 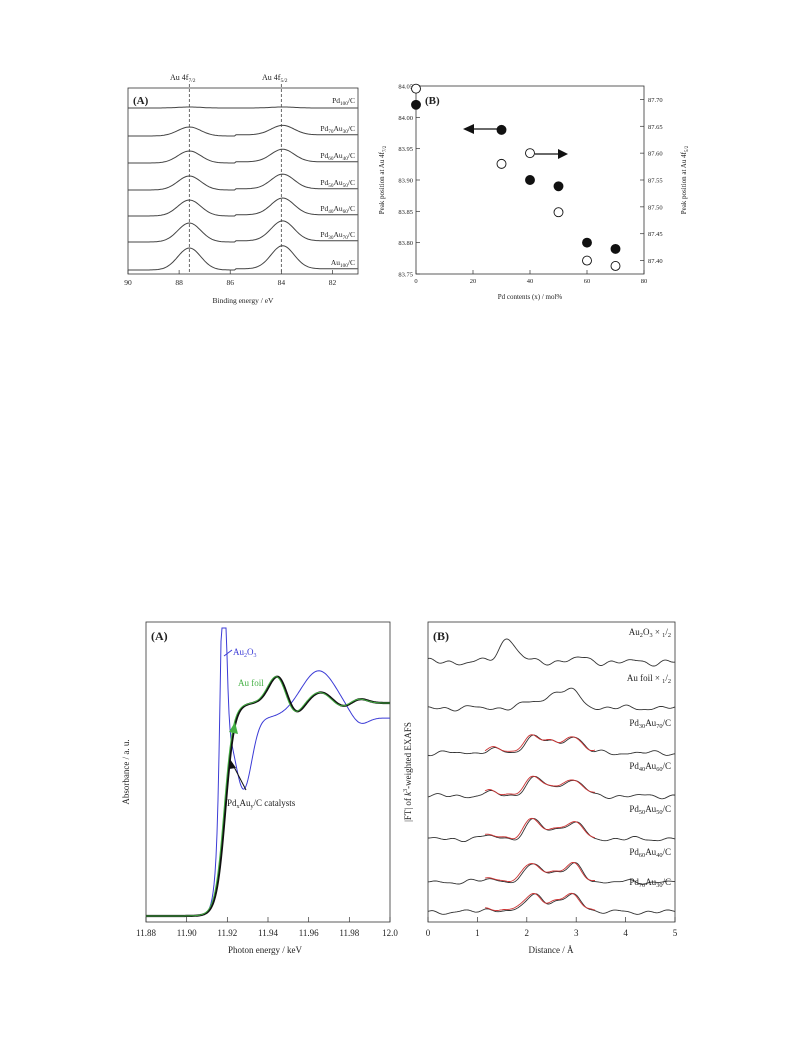 What do you see at coordinates (390, 933) in the screenshot?
I see `xanes-x-tick-label: 12.0` at bounding box center [390, 933].